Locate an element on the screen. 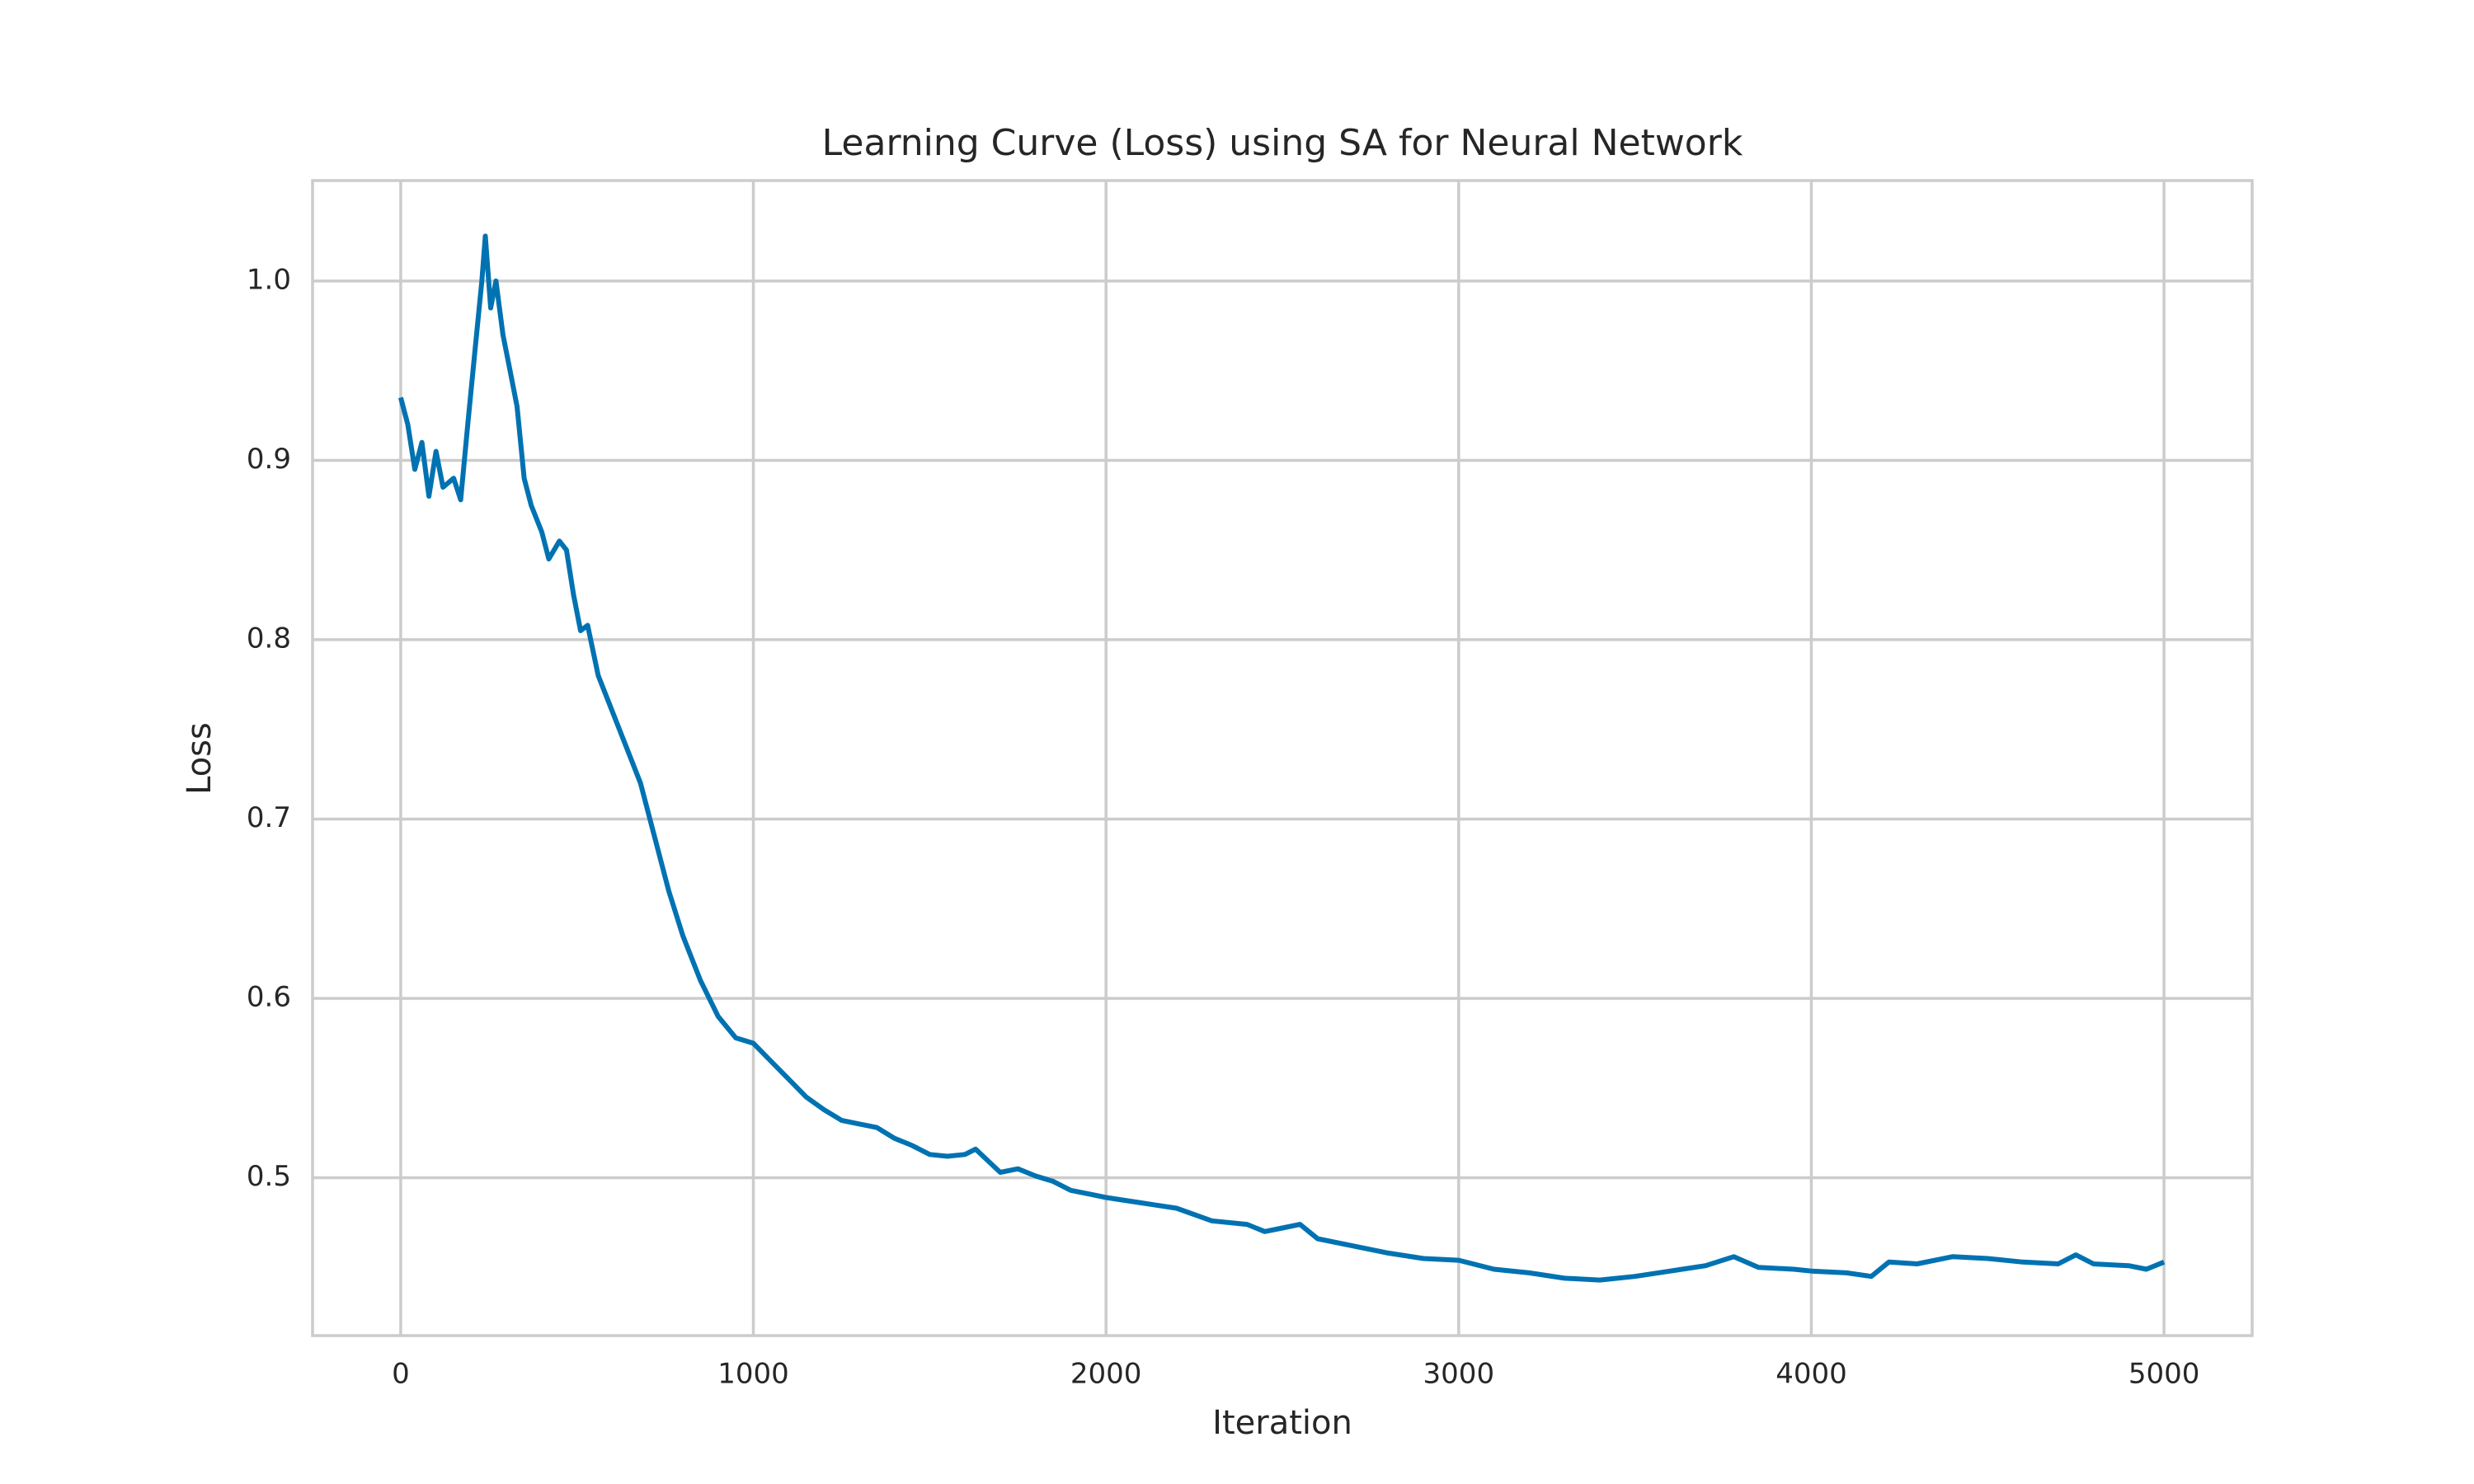 The height and width of the screenshot is (1484, 2474). y-tick-label: 0.7 is located at coordinates (269, 817).